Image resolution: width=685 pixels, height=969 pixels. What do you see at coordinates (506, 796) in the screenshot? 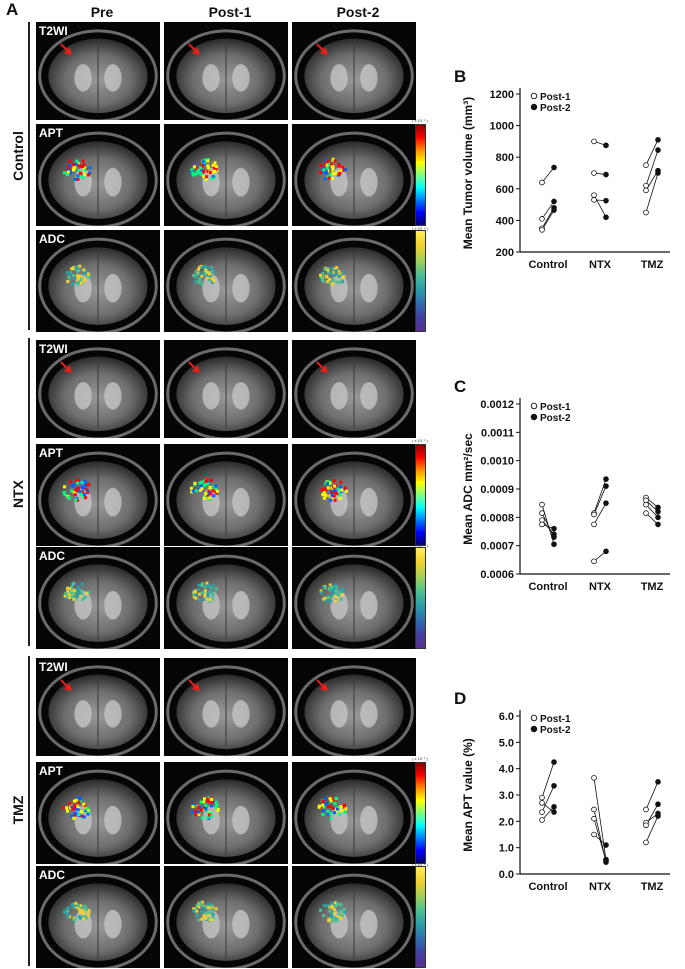
I see `y-tick-label: 3.0` at bounding box center [506, 796].